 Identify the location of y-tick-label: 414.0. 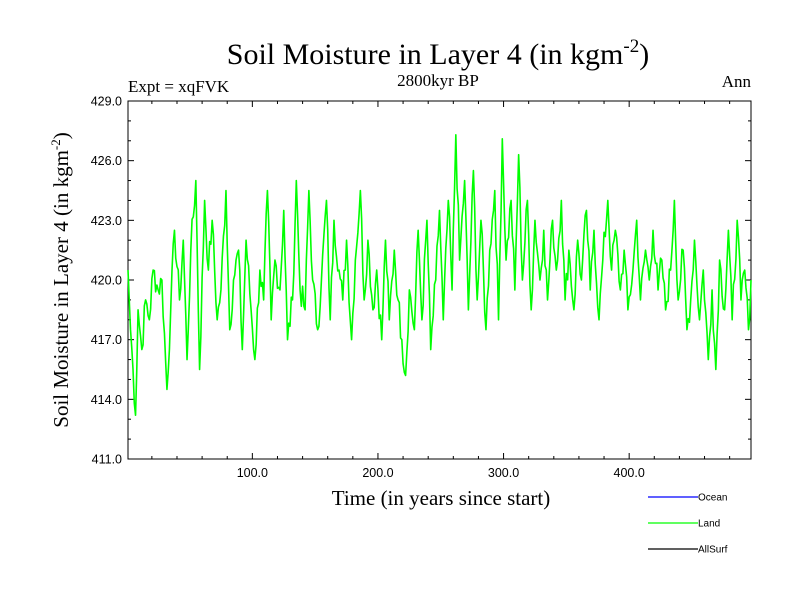
(106, 400).